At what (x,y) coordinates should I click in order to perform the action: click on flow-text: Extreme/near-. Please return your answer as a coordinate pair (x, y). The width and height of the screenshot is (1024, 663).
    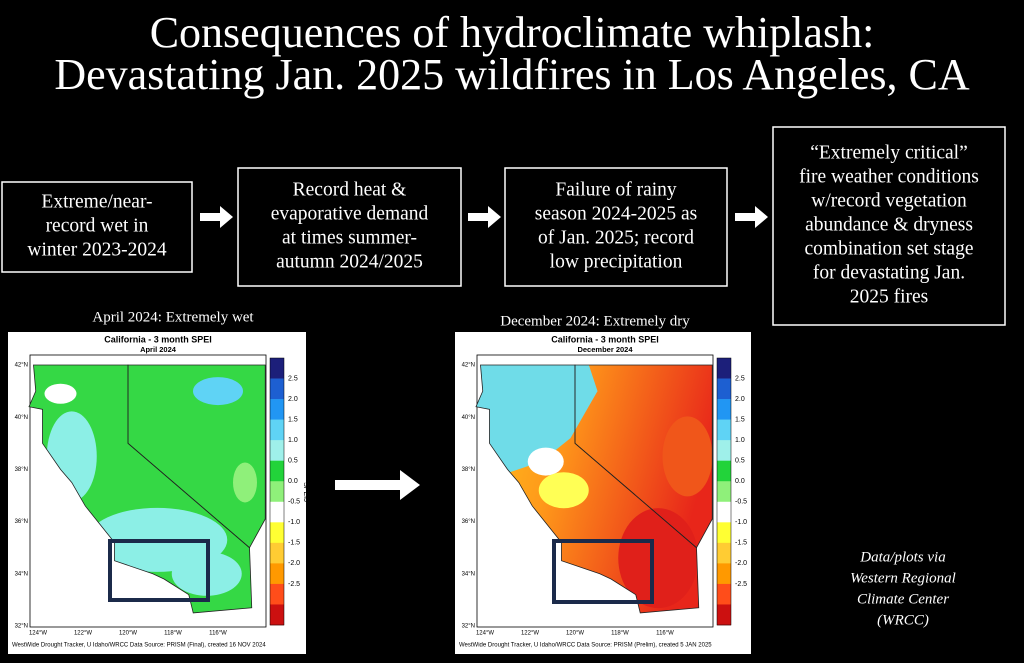
    Looking at the image, I should click on (96, 201).